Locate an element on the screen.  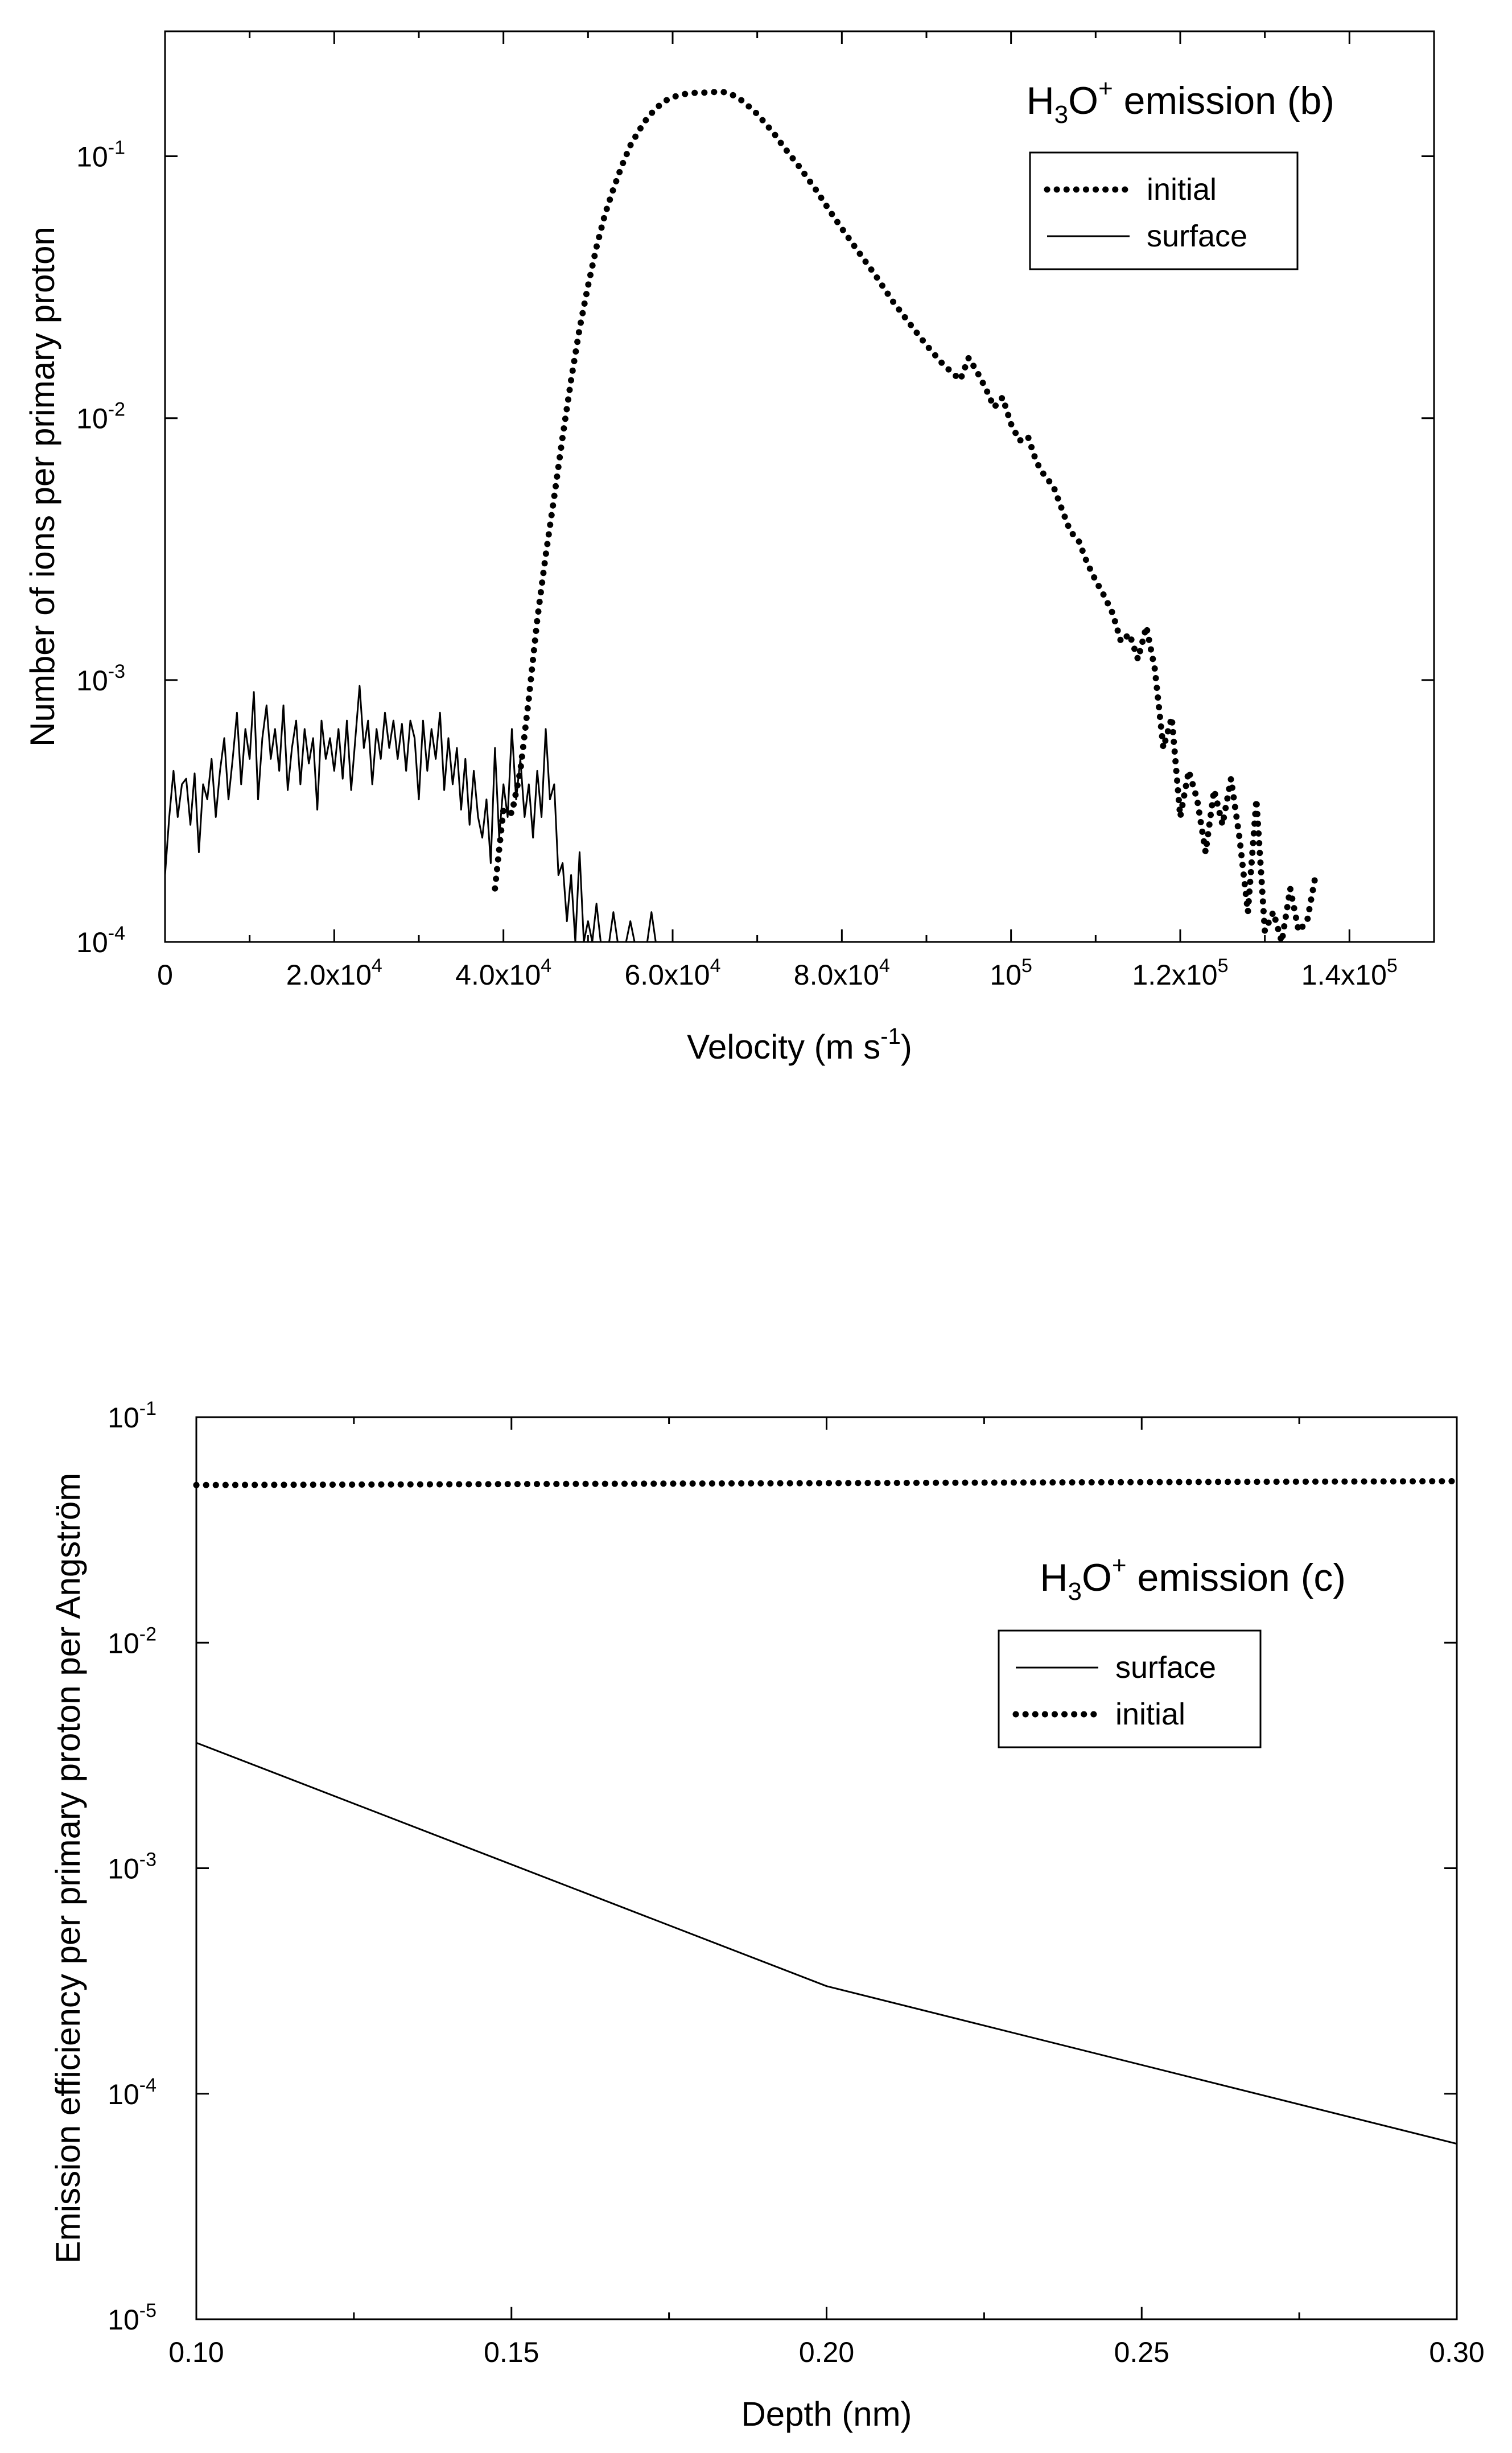
x-tick-label: 105 is located at coordinates (1011, 973).